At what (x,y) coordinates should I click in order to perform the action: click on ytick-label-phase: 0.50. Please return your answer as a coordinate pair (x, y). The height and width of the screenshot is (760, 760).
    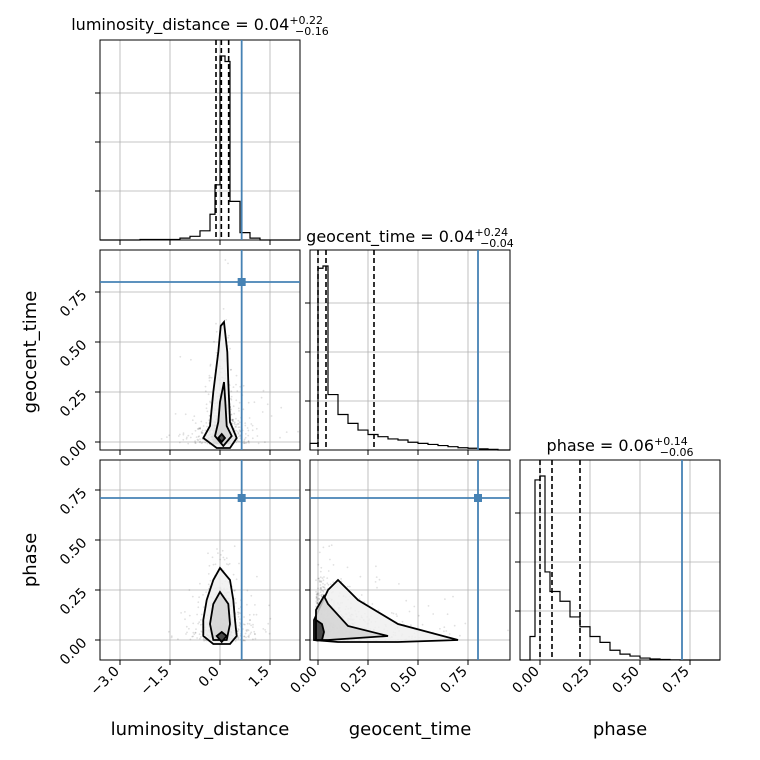
    Looking at the image, I should click on (73, 551).